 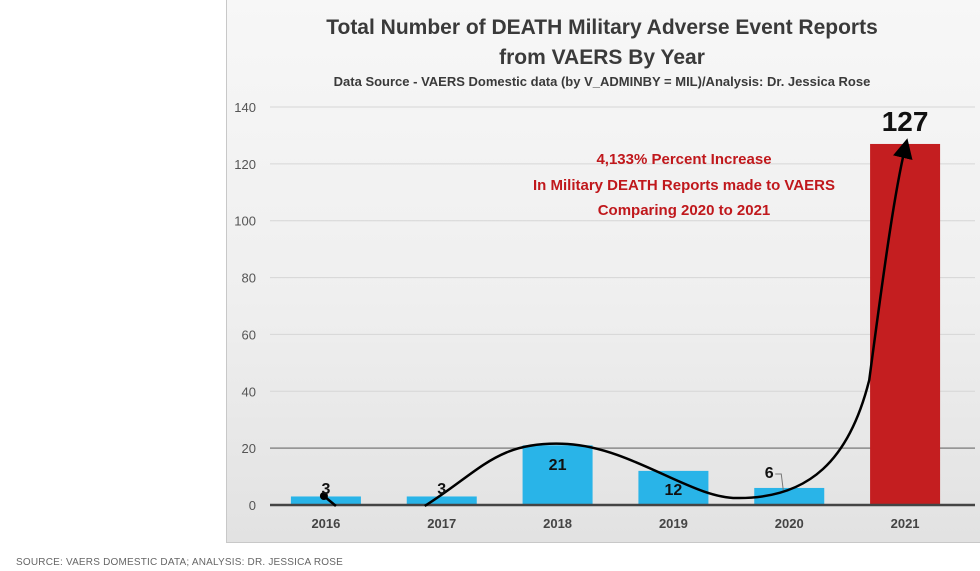 I want to click on y-tick-label: 80, so click(x=249, y=278).